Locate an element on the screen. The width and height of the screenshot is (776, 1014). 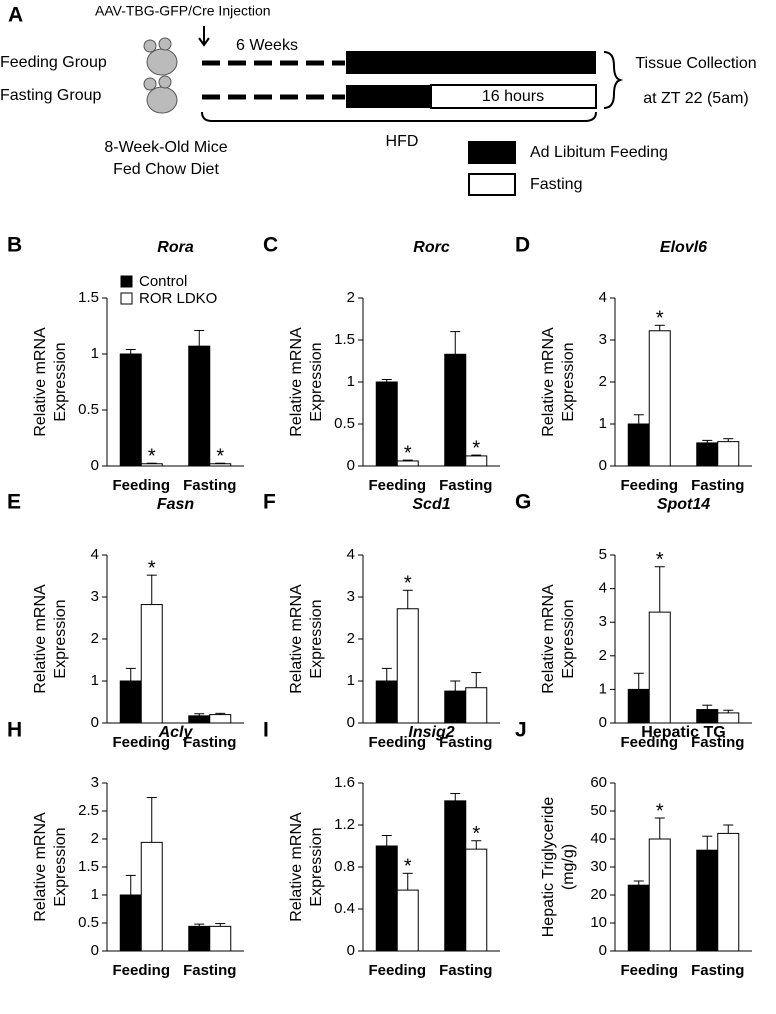
y-tick-label: 0.4 is located at coordinates (344, 908).